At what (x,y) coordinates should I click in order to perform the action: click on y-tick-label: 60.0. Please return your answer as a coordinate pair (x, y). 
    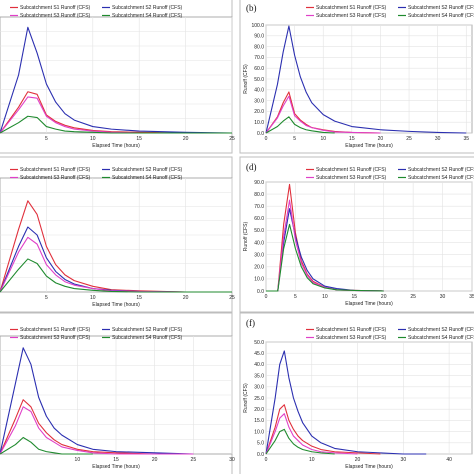
    Looking at the image, I should click on (259, 219).